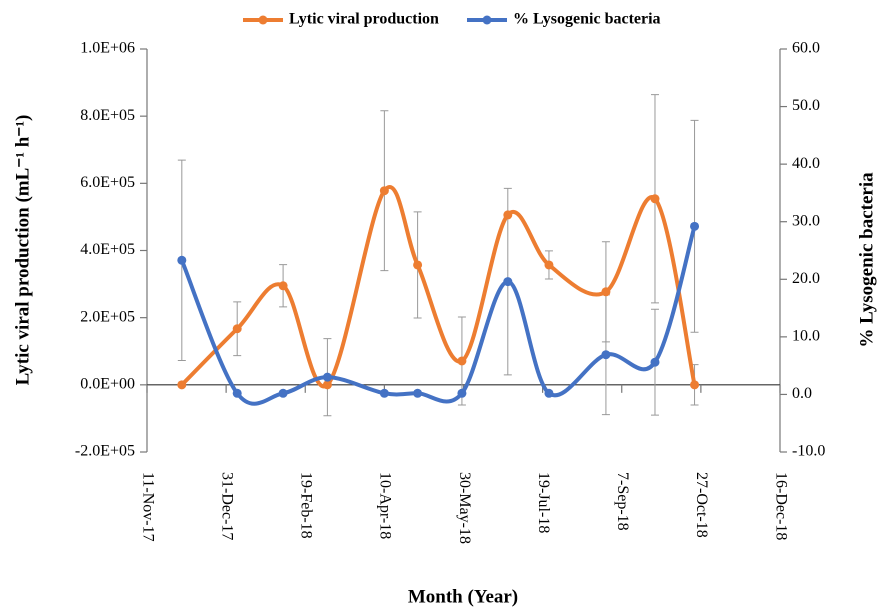 The height and width of the screenshot is (610, 882). Describe the element at coordinates (306, 505) in the screenshot. I see `x-tick-label: 19-Feb-18` at that location.